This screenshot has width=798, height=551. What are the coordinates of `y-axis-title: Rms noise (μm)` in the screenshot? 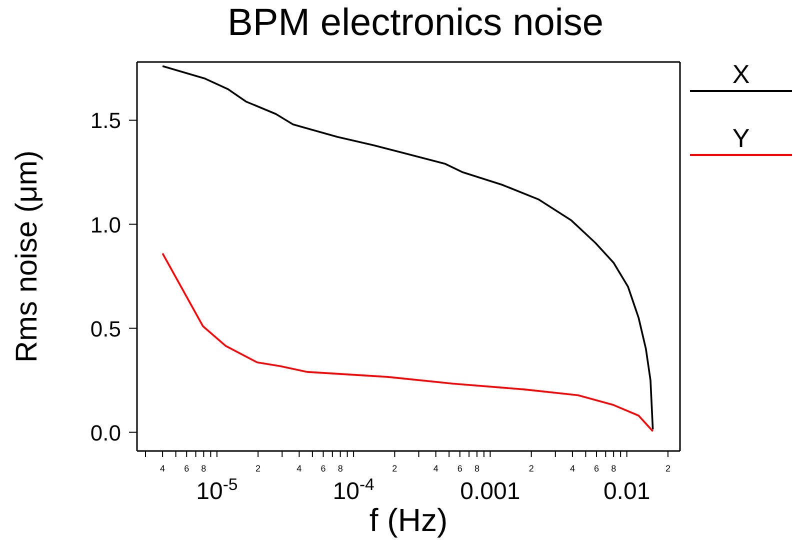 It's located at (27, 256).